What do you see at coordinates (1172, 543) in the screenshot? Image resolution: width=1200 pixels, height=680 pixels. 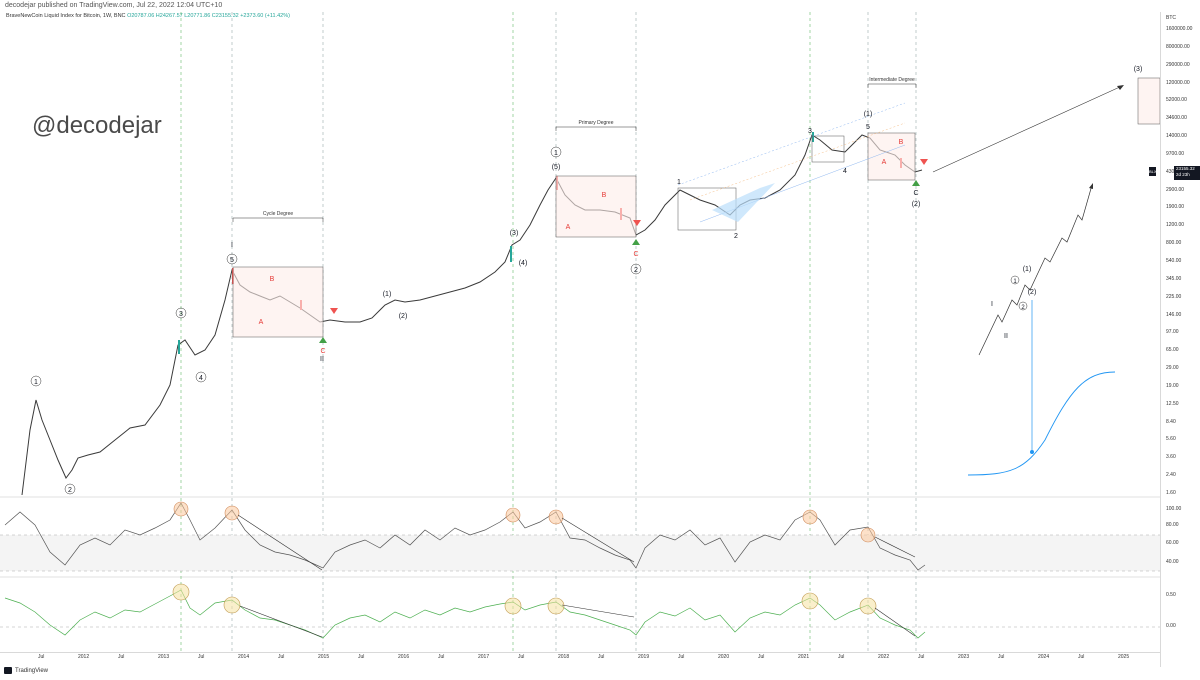 I see `osc1-tick-label: 60.00` at bounding box center [1172, 543].